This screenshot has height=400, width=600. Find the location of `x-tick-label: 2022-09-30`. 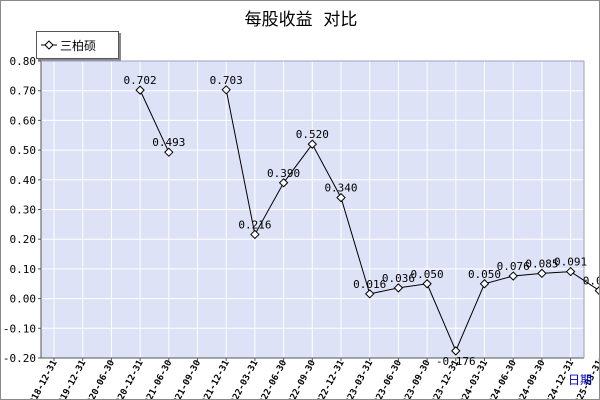

x-tick-label: 2022-09-30 is located at coordinates (301, 379).